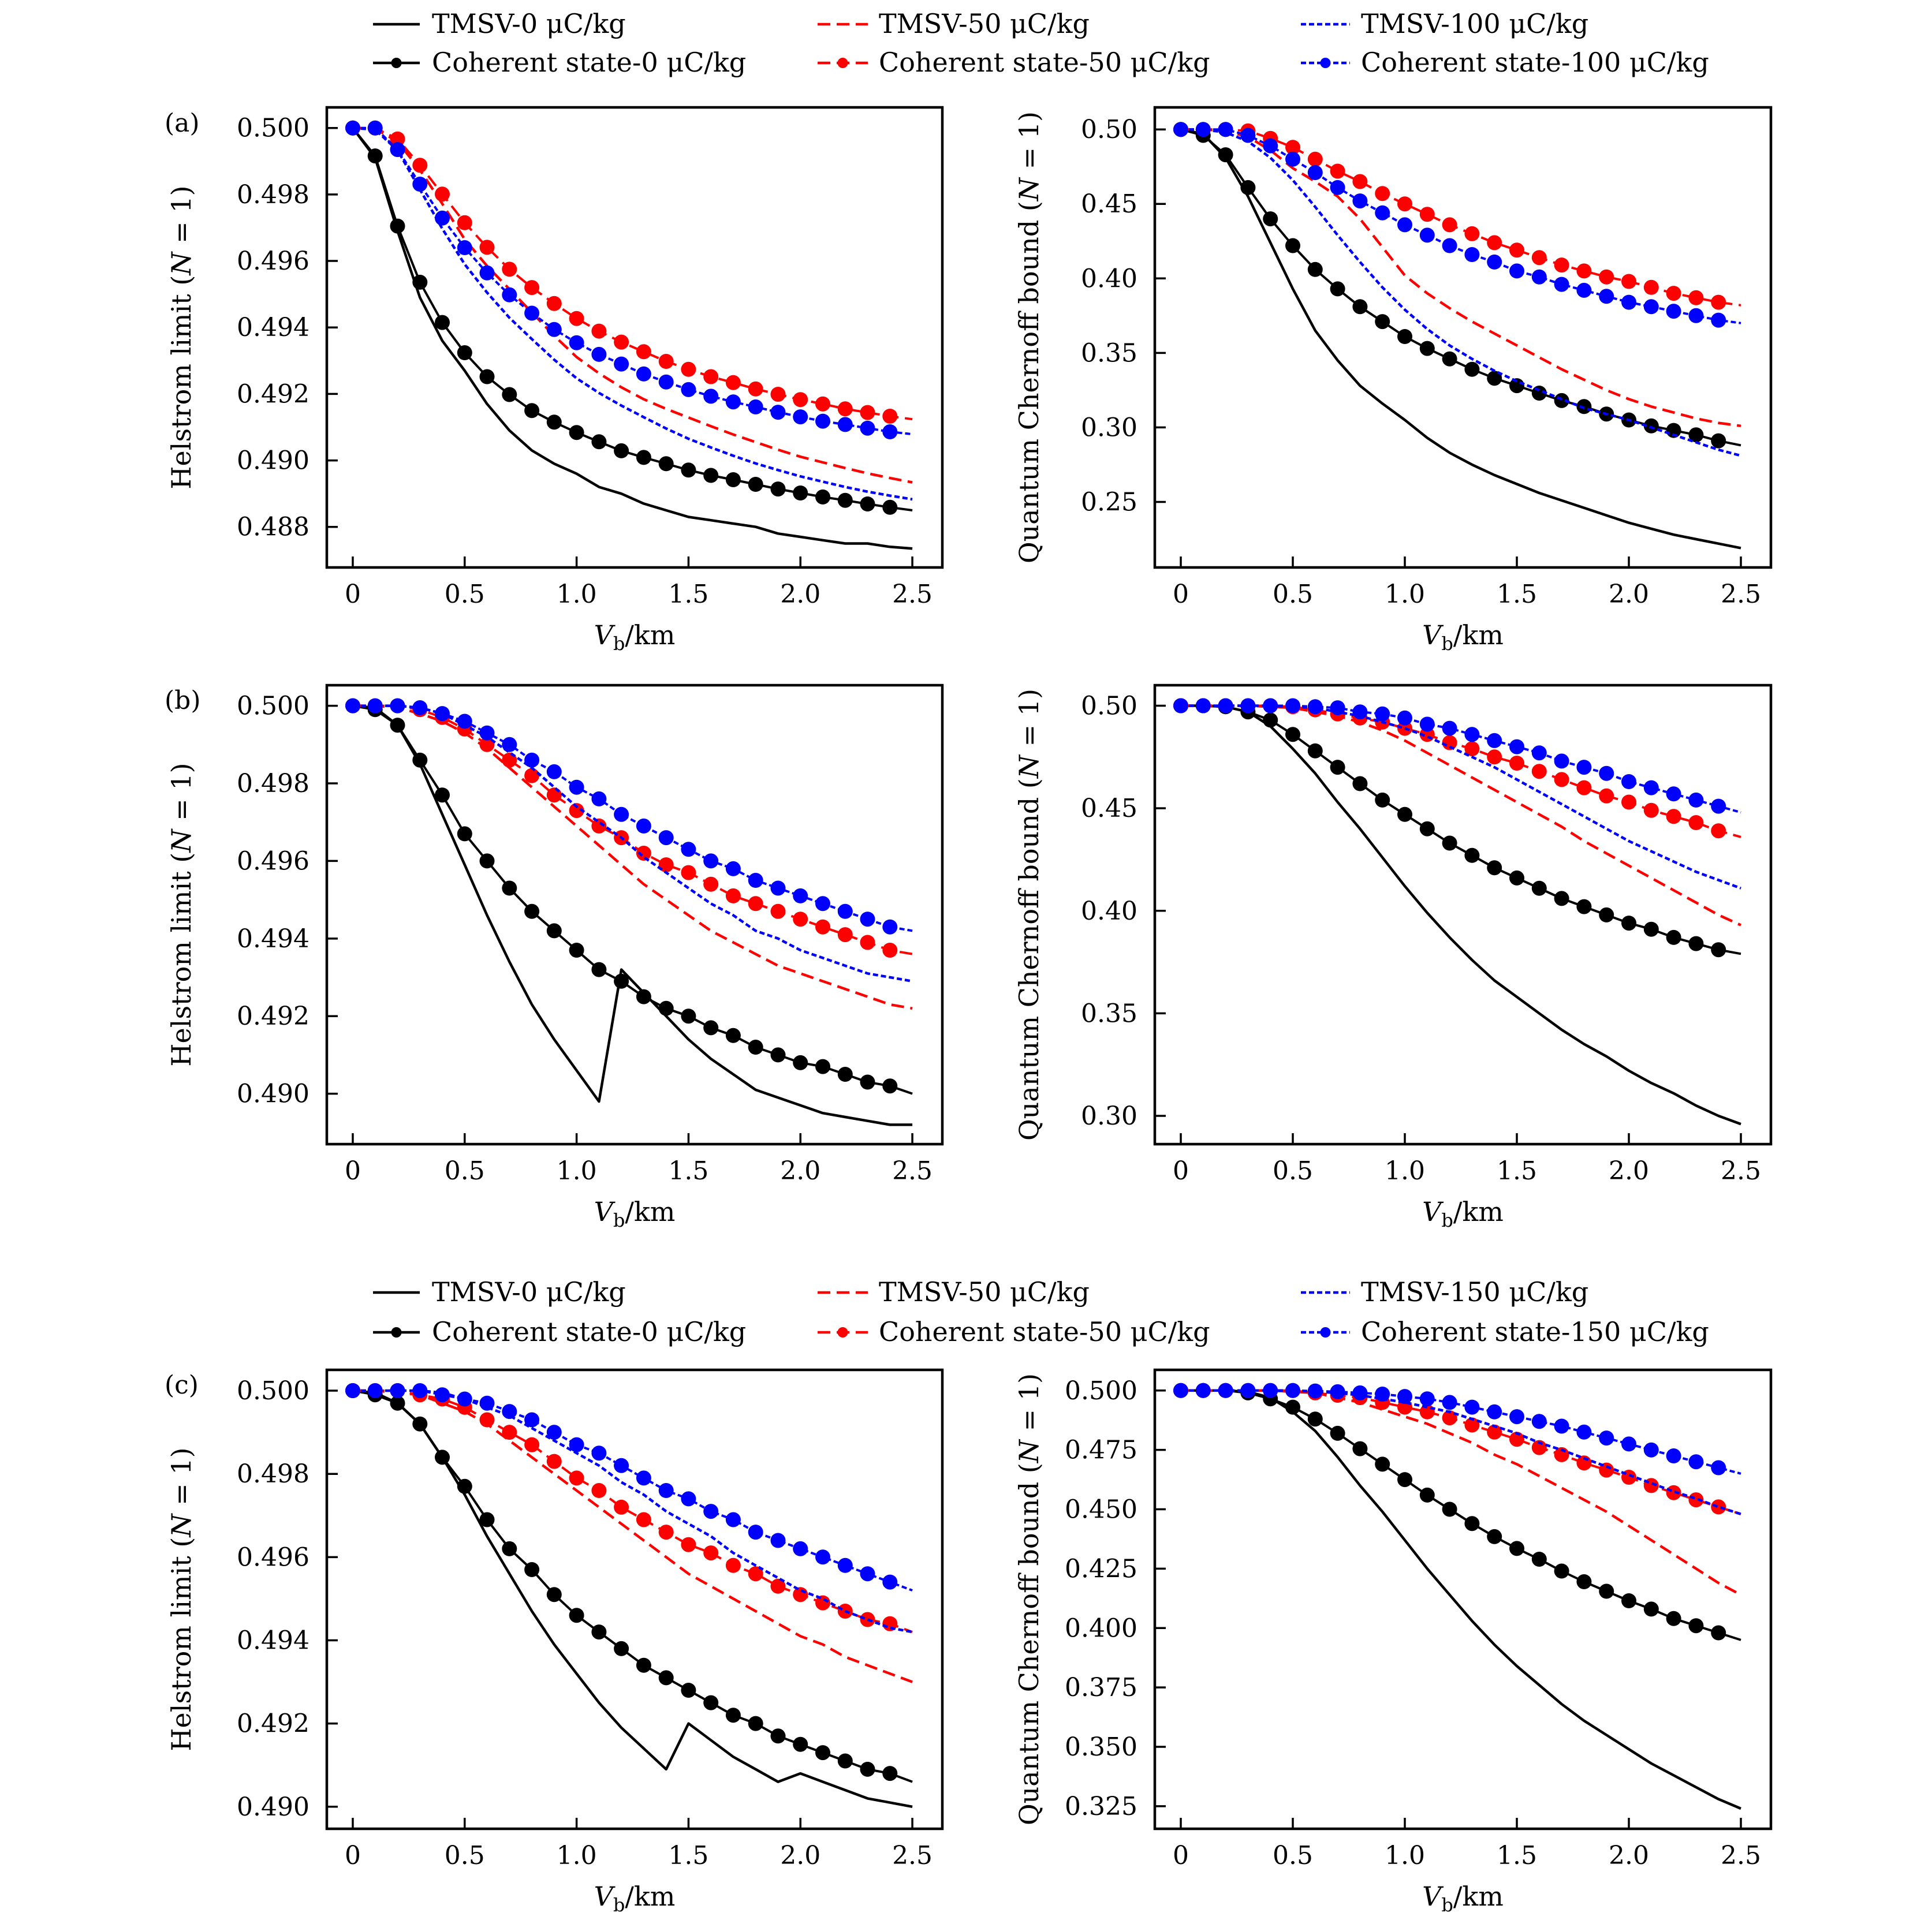 The image size is (1932, 1920). Describe the element at coordinates (273, 1557) in the screenshot. I see `y-tick-label: 0.496` at that location.